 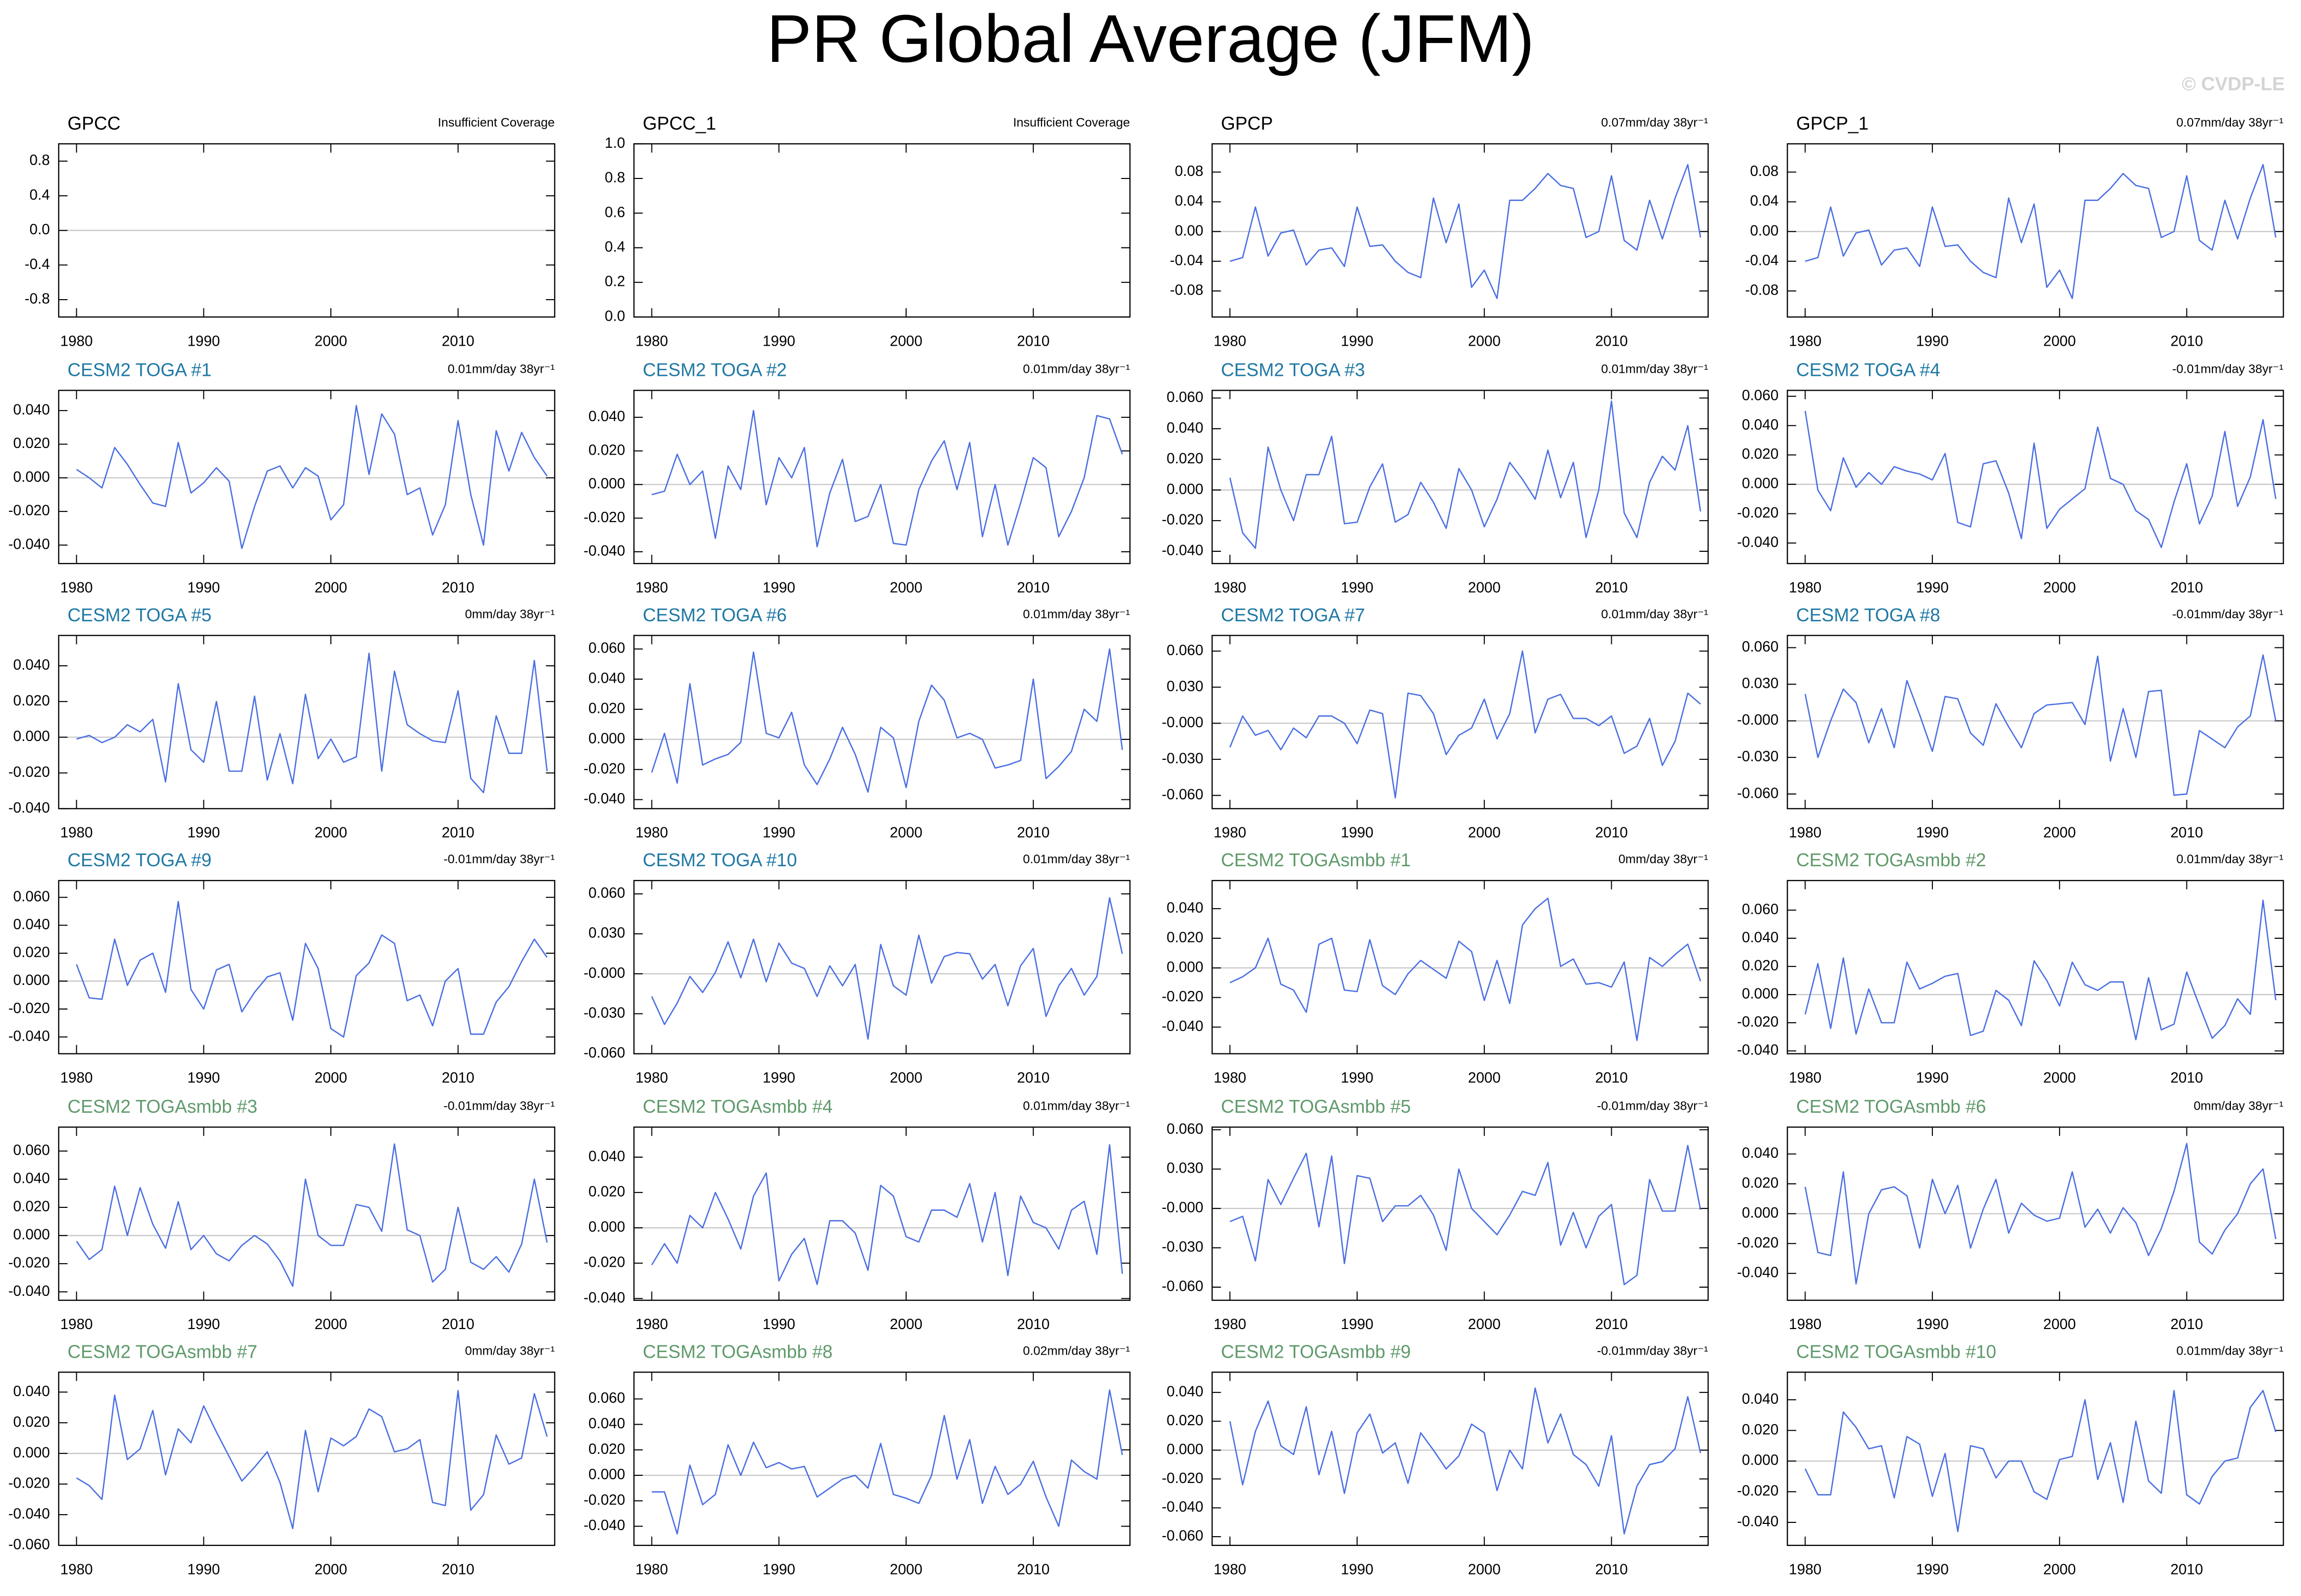 What do you see at coordinates (94, 123) in the screenshot?
I see `panel-title: GPCC` at bounding box center [94, 123].